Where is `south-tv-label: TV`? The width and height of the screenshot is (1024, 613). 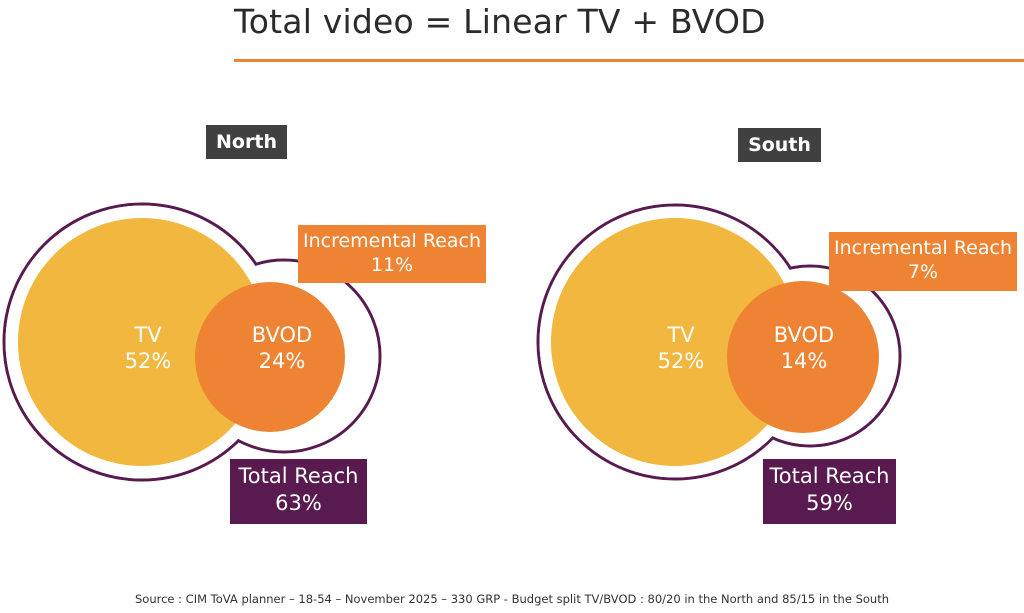
south-tv-label: TV is located at coordinates (681, 335).